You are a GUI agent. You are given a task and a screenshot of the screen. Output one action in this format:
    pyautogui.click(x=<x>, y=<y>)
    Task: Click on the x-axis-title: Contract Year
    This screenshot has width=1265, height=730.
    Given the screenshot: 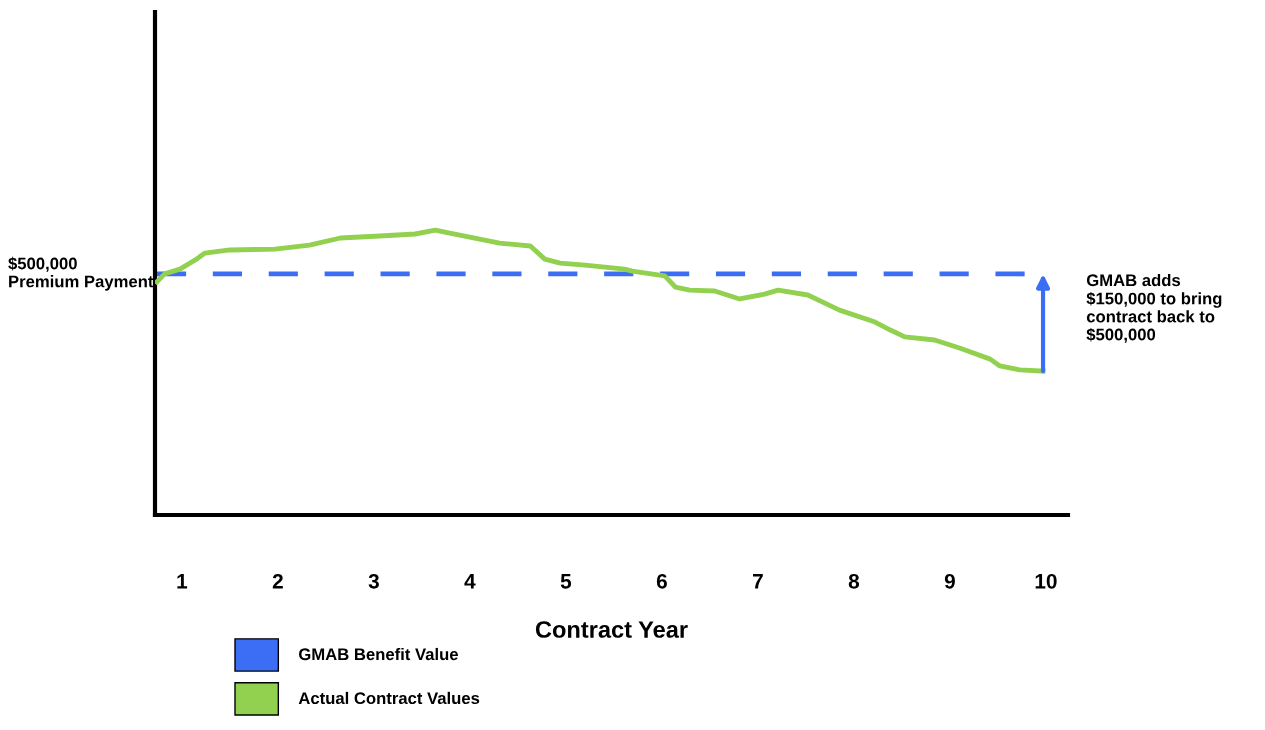 What is the action you would take?
    pyautogui.click(x=611, y=629)
    